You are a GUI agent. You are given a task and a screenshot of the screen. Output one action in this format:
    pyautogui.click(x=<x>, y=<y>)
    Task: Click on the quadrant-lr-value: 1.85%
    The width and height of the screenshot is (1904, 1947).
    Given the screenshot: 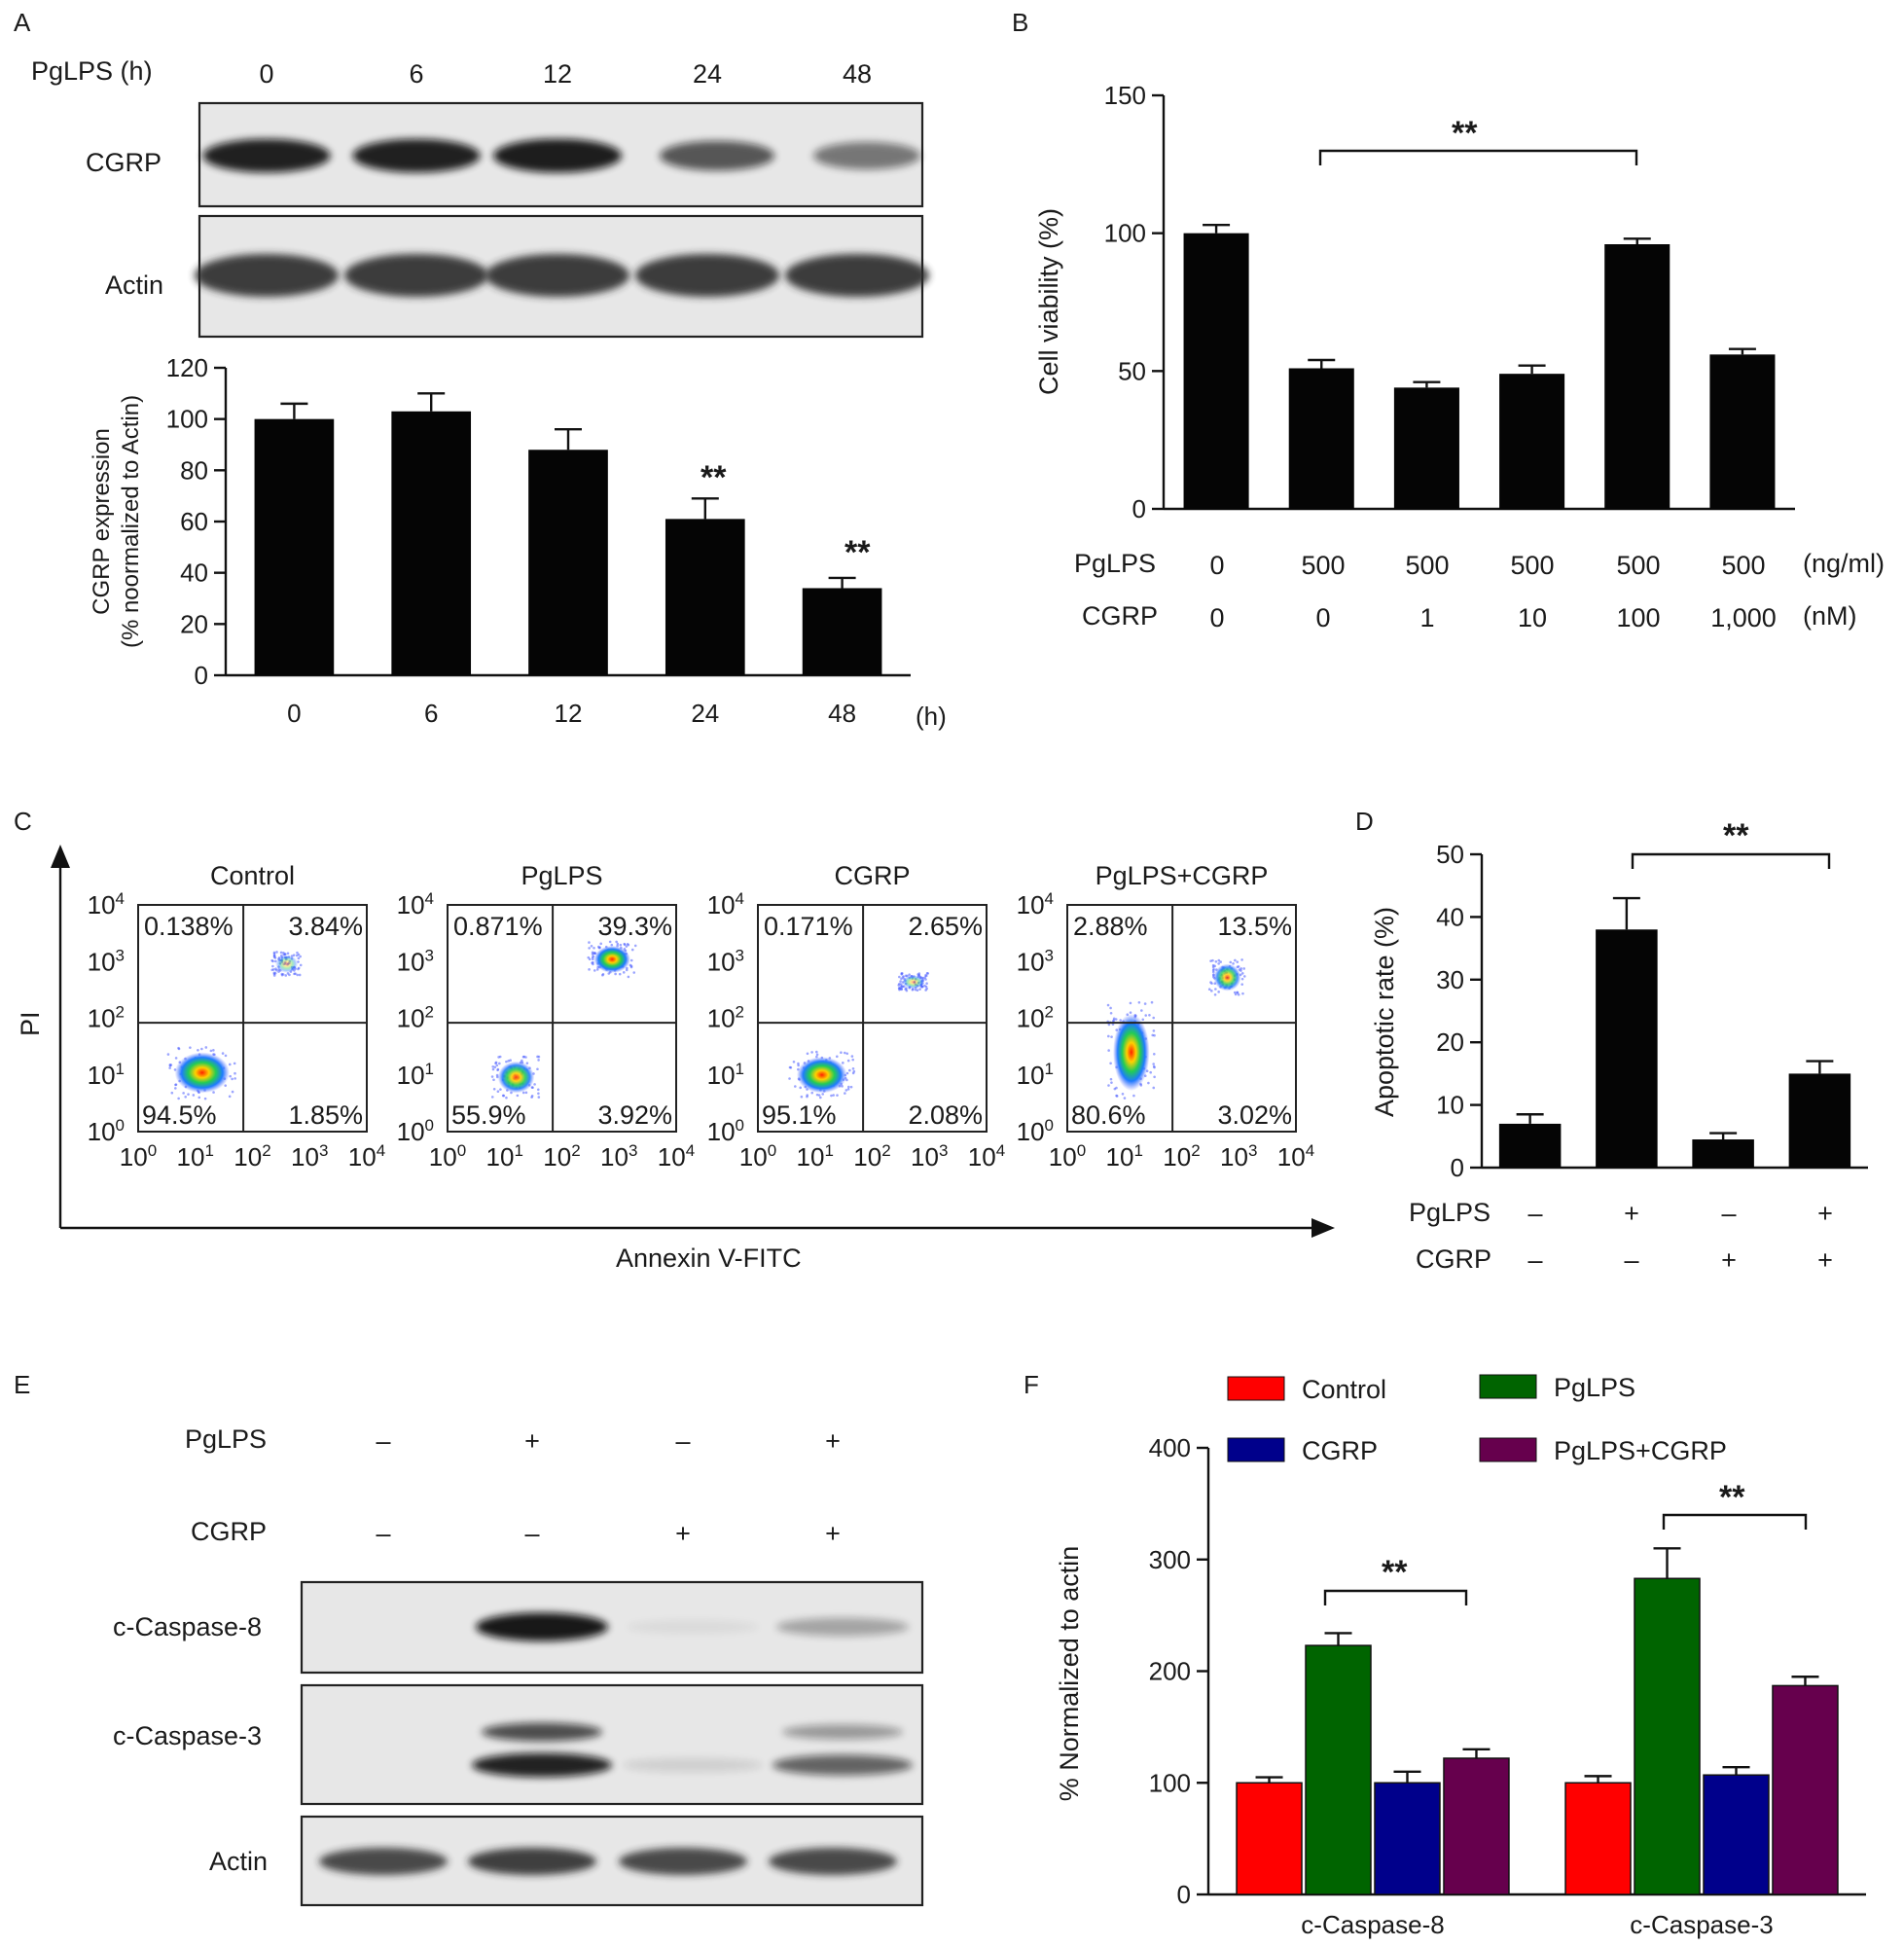 What is the action you would take?
    pyautogui.click(x=325, y=1115)
    